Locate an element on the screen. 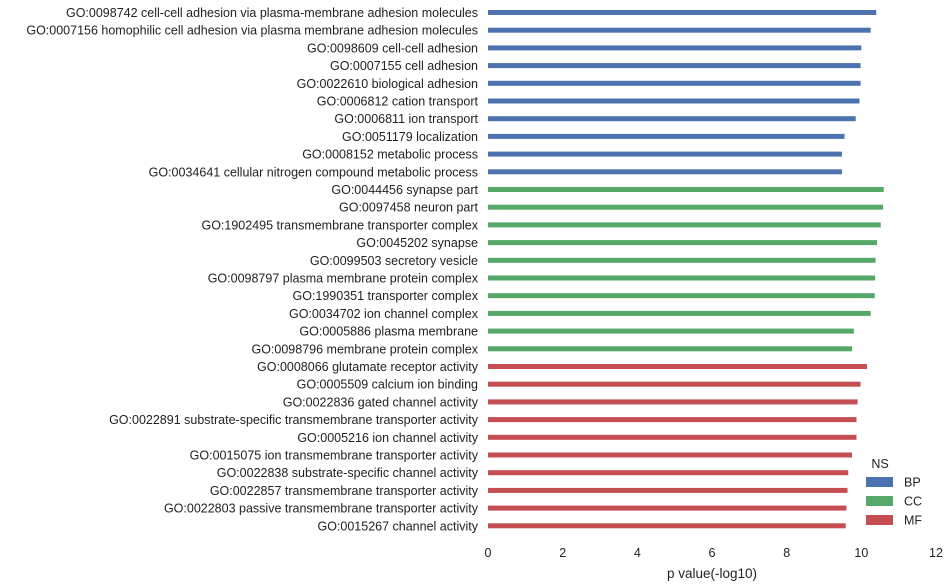  category-label: GO:0008152 metabolic process is located at coordinates (390, 155).